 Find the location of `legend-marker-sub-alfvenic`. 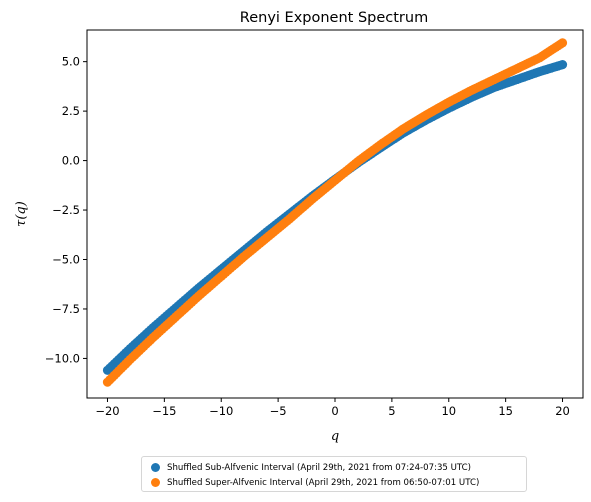

legend-marker-sub-alfvenic is located at coordinates (155, 467).